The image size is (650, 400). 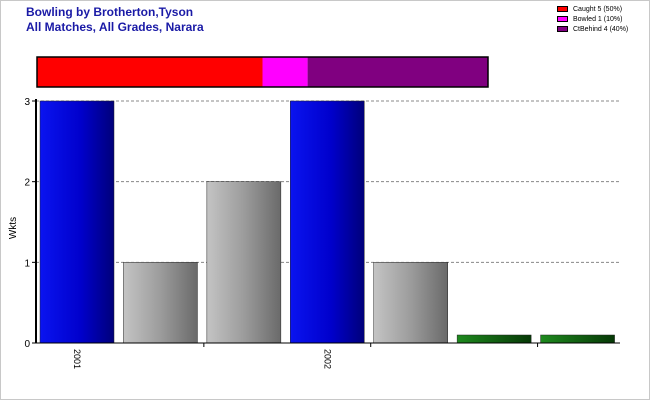 What do you see at coordinates (150, 72) in the screenshot?
I see `breakdown-segment-caught` at bounding box center [150, 72].